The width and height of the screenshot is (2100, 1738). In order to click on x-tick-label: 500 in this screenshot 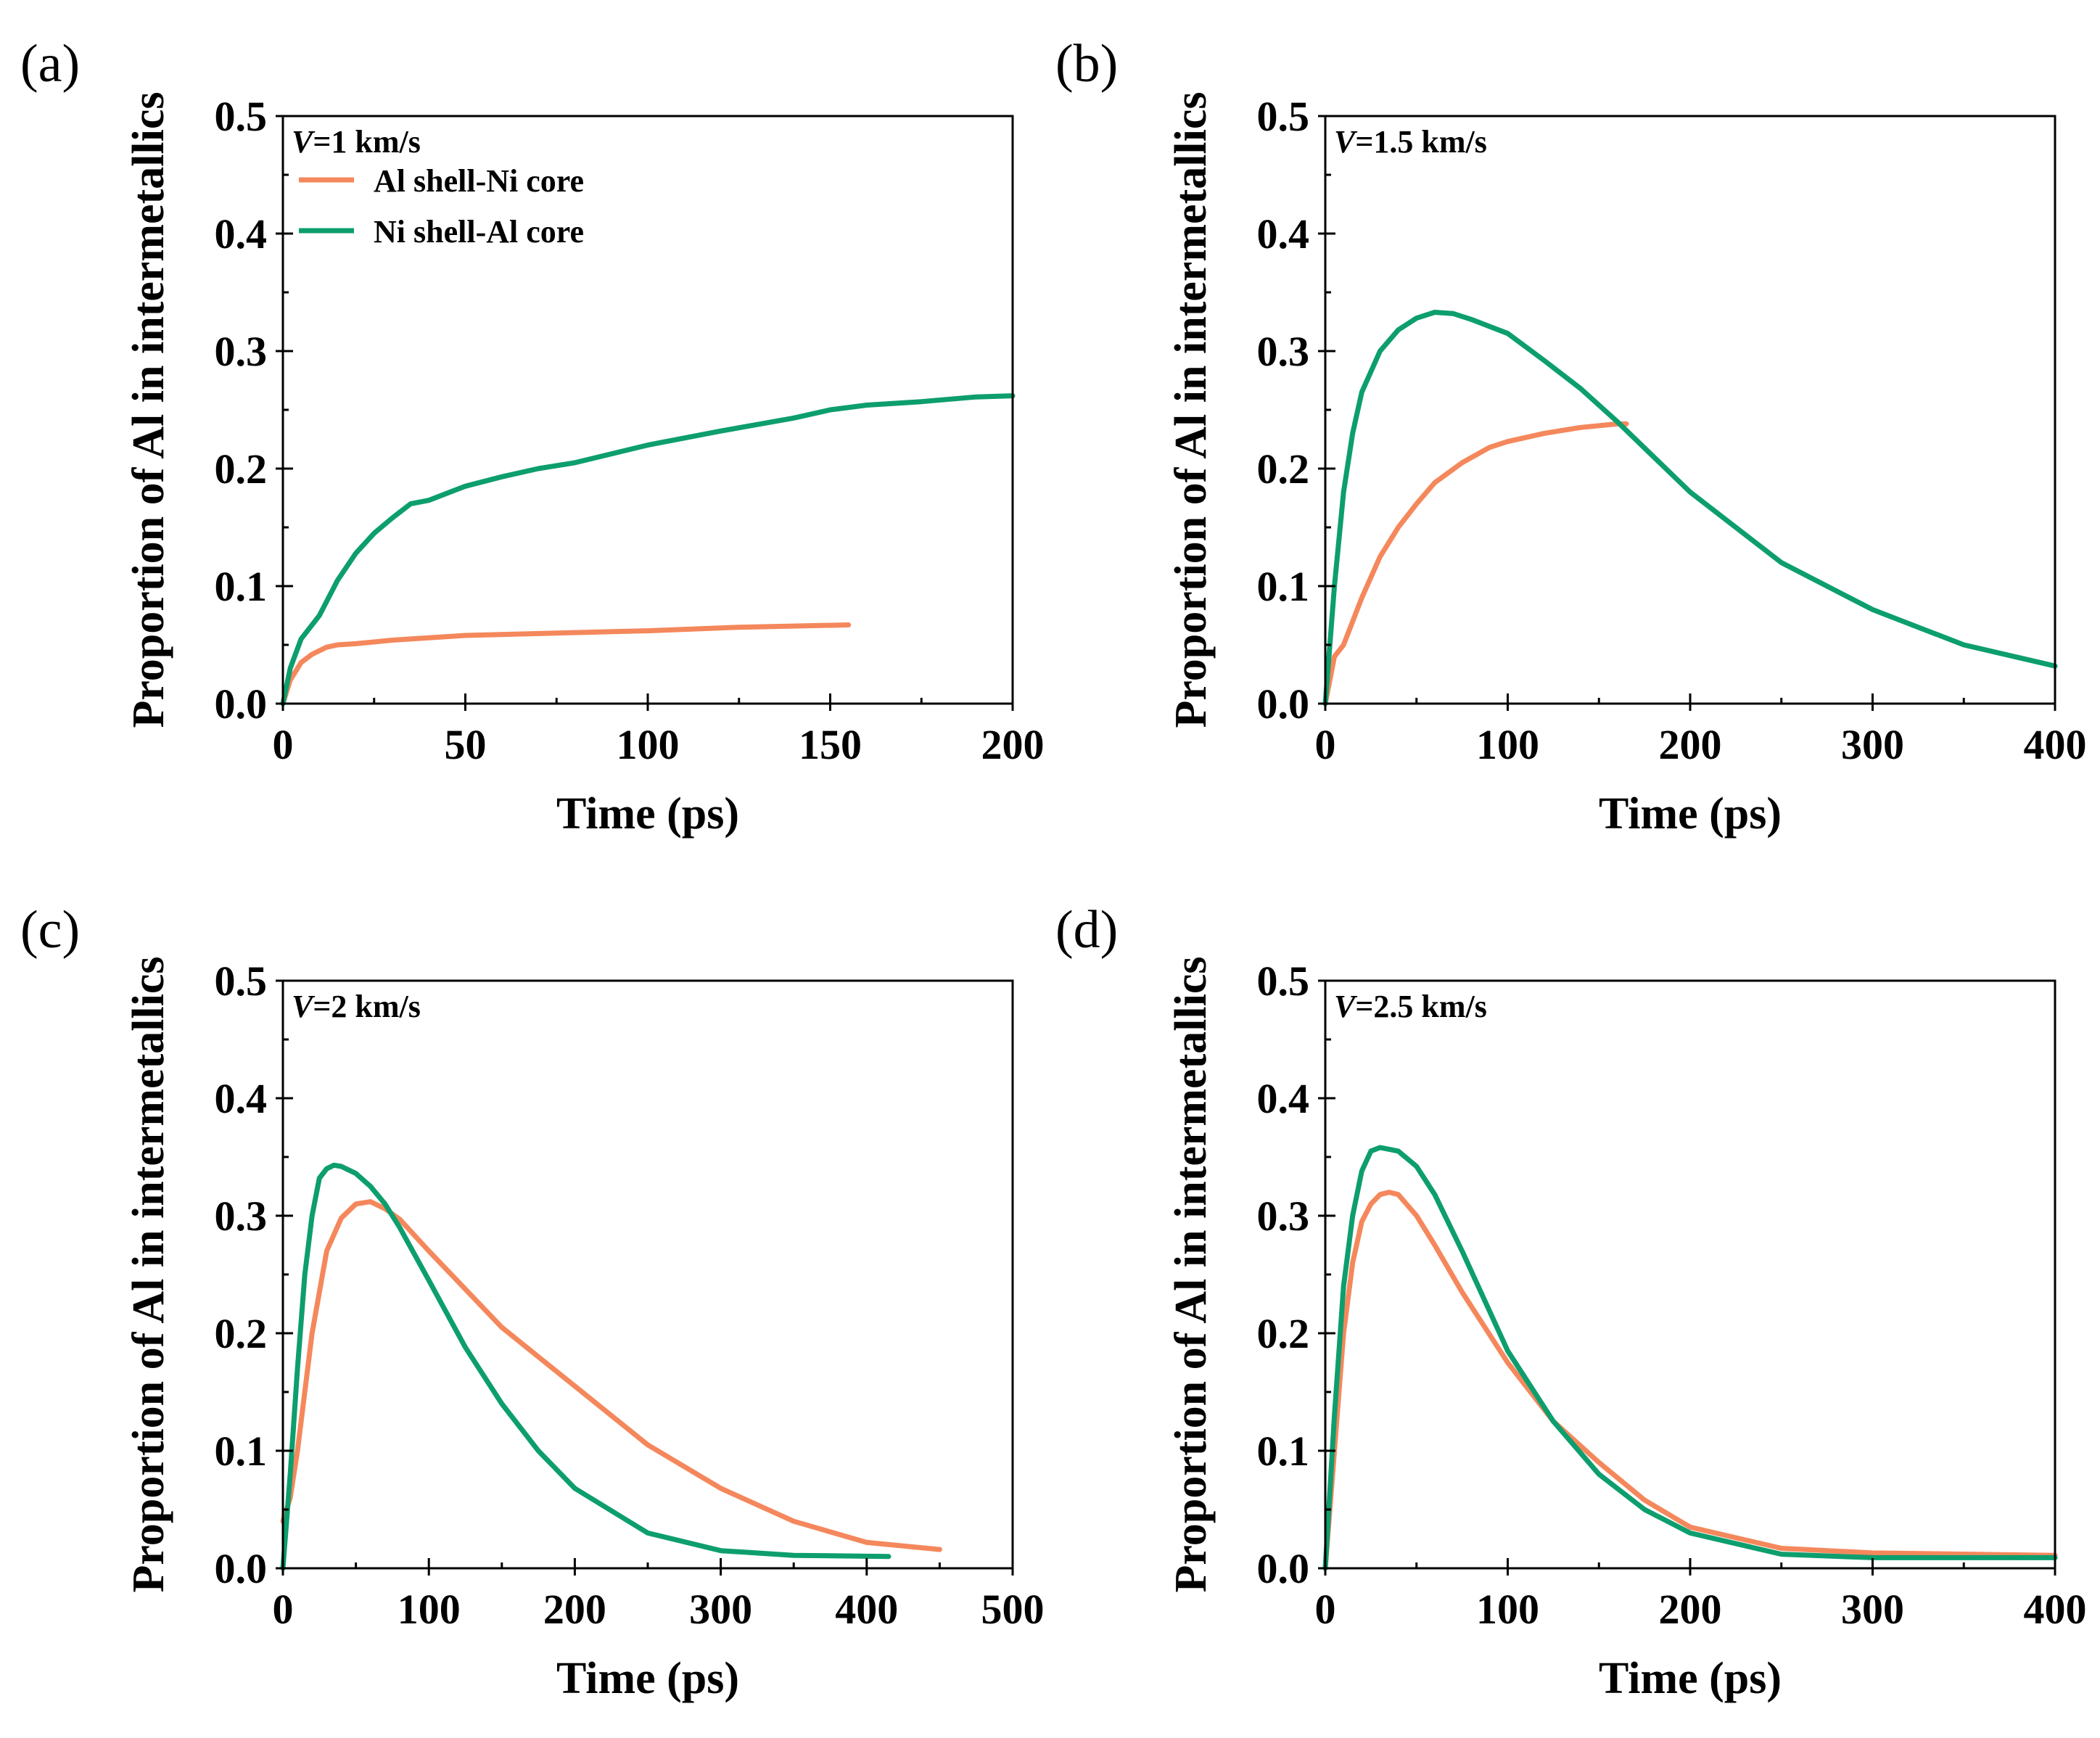, I will do `click(1013, 1610)`.